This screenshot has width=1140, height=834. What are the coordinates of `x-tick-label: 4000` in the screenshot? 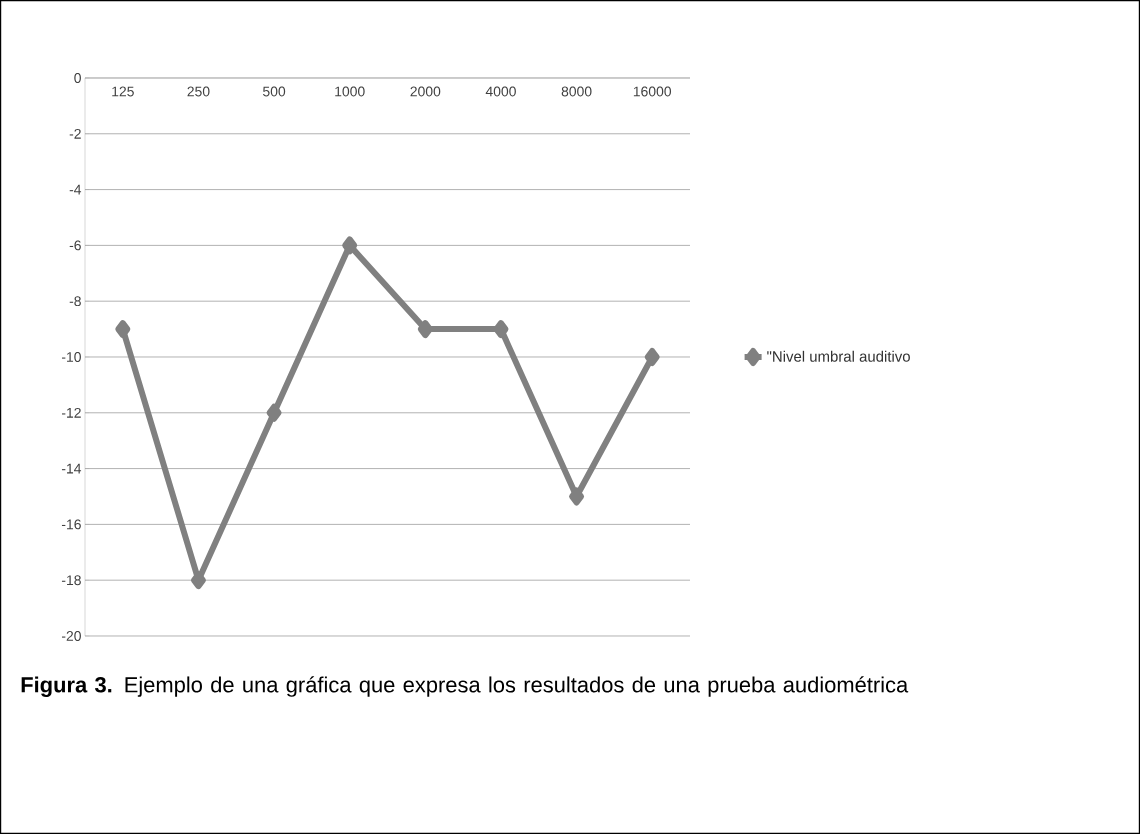 It's located at (500, 91).